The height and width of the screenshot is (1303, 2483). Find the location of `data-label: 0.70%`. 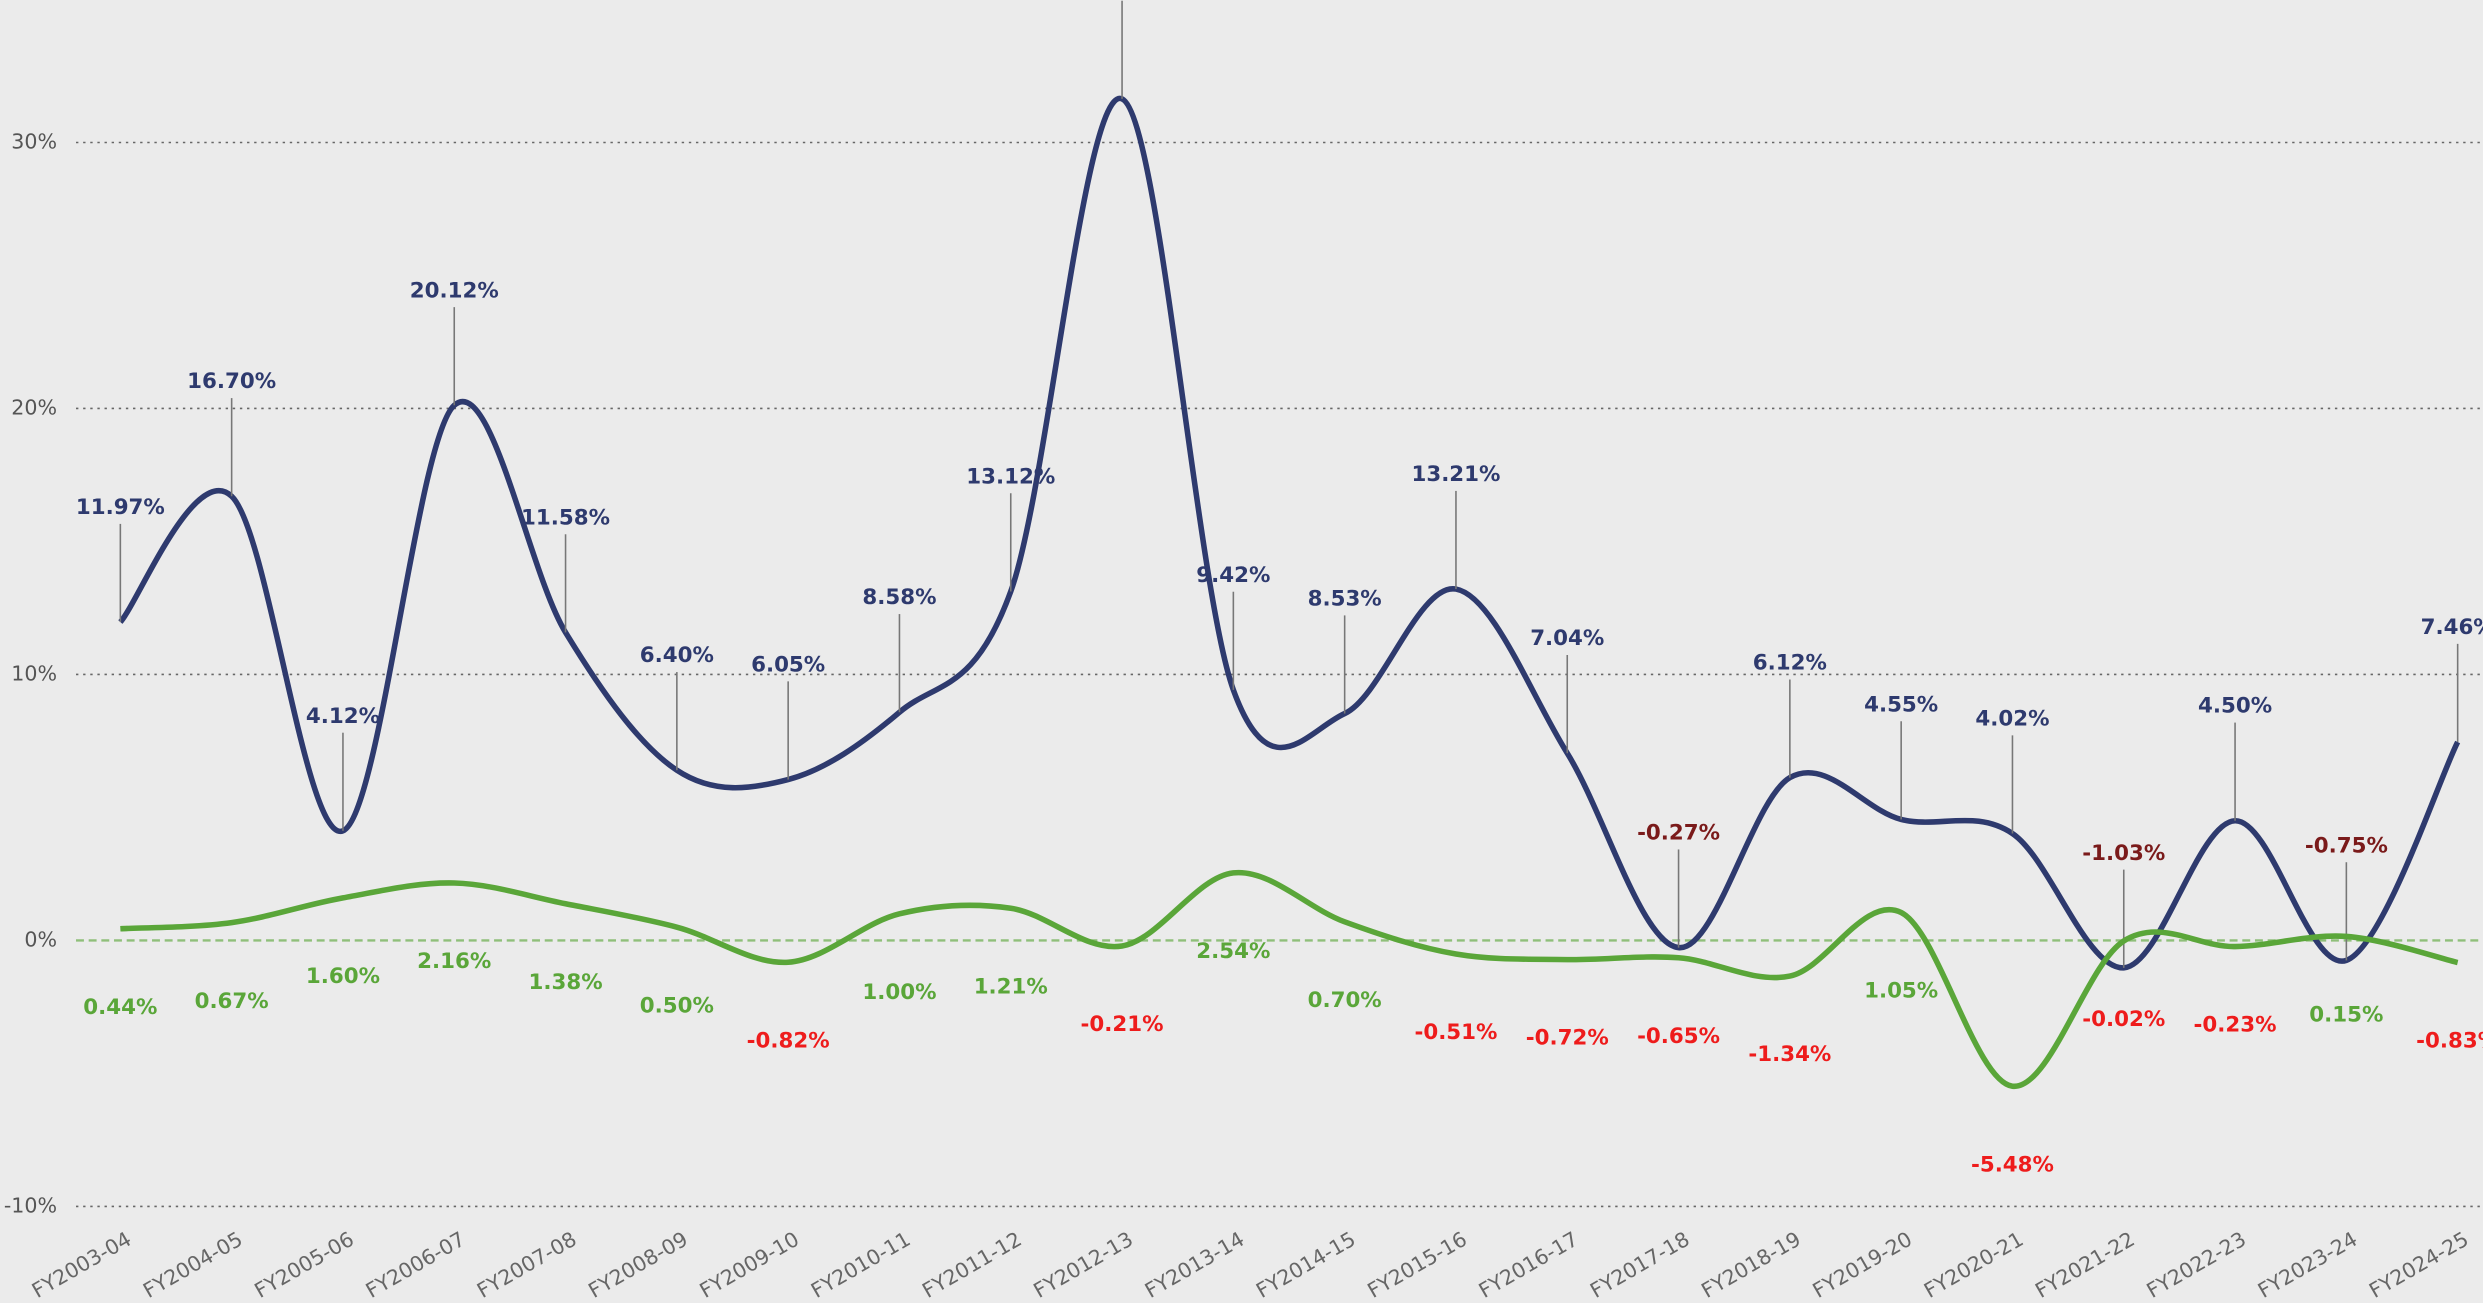

data-label: 0.70% is located at coordinates (1345, 1000).